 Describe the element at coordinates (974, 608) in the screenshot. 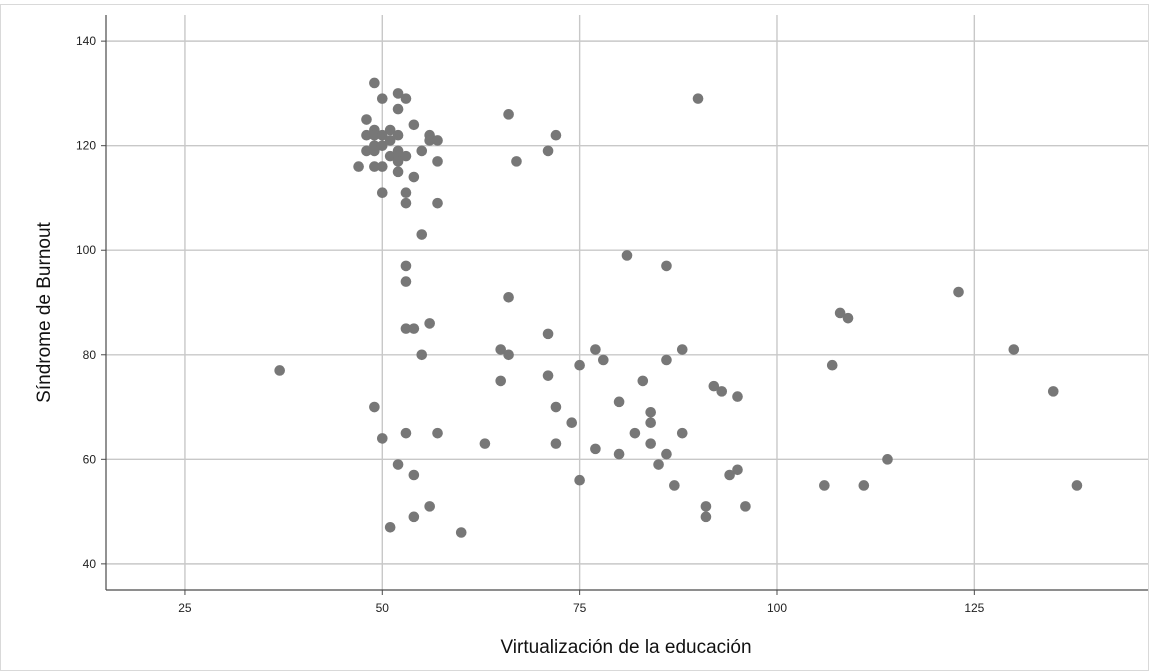

I see `x-tick-label: 125` at that location.